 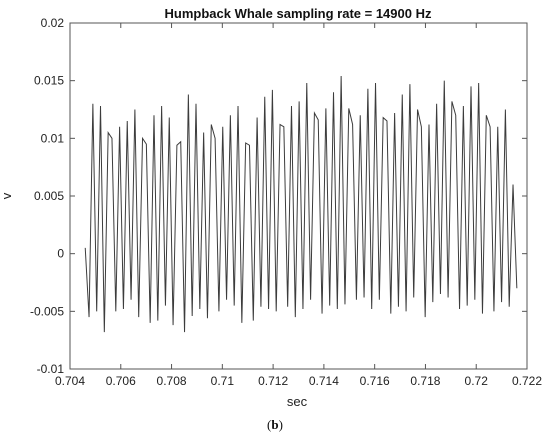 What do you see at coordinates (223, 381) in the screenshot?
I see `x-tick-label: 0.71` at bounding box center [223, 381].